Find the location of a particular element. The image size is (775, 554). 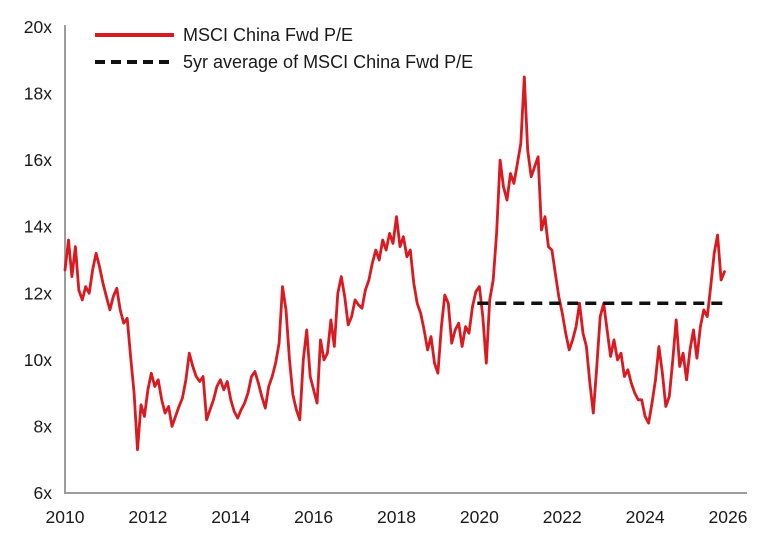

y-tick-label: 14x is located at coordinates (38, 227).